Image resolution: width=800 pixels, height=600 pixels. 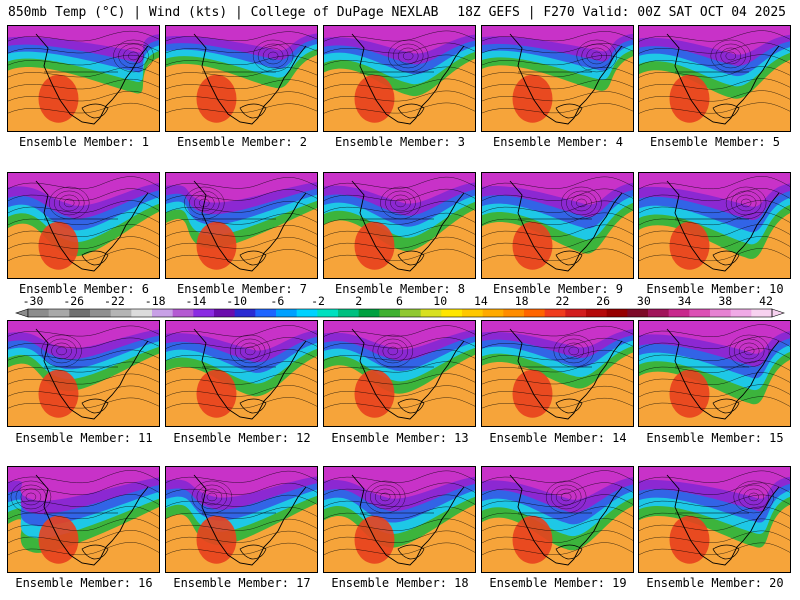 What do you see at coordinates (766, 301) in the screenshot?
I see `colorbar-tick-label: 42` at bounding box center [766, 301].